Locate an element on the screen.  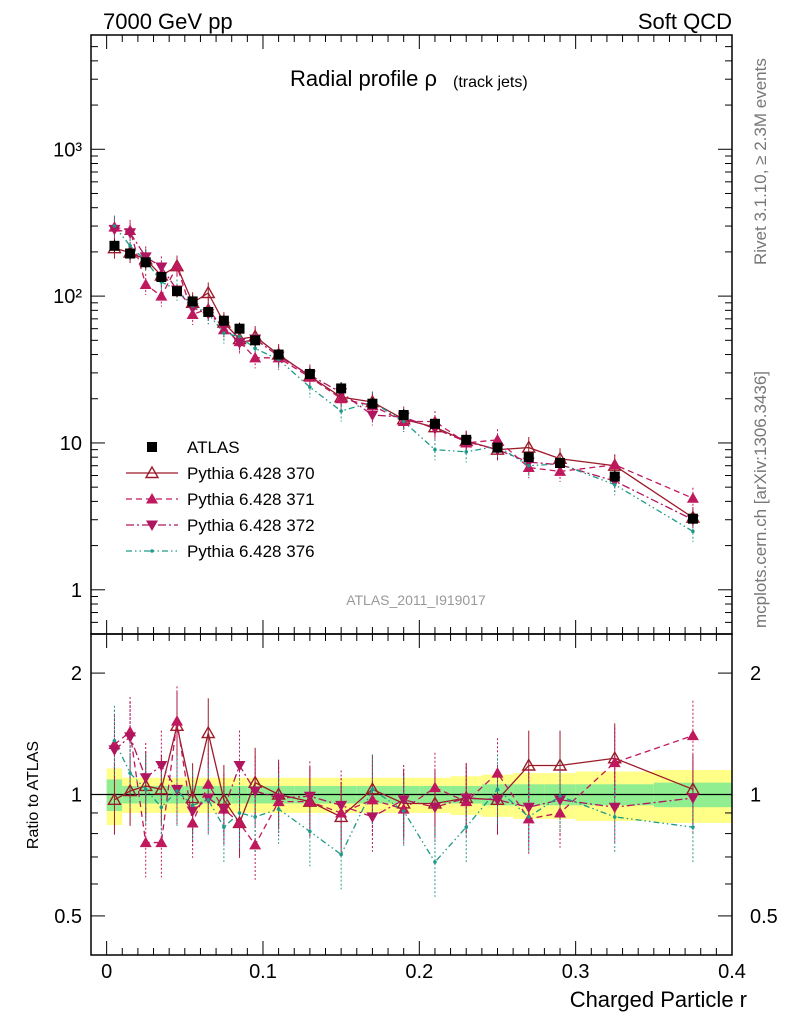
main-title: Radial profile ρ is located at coordinates (363, 78).